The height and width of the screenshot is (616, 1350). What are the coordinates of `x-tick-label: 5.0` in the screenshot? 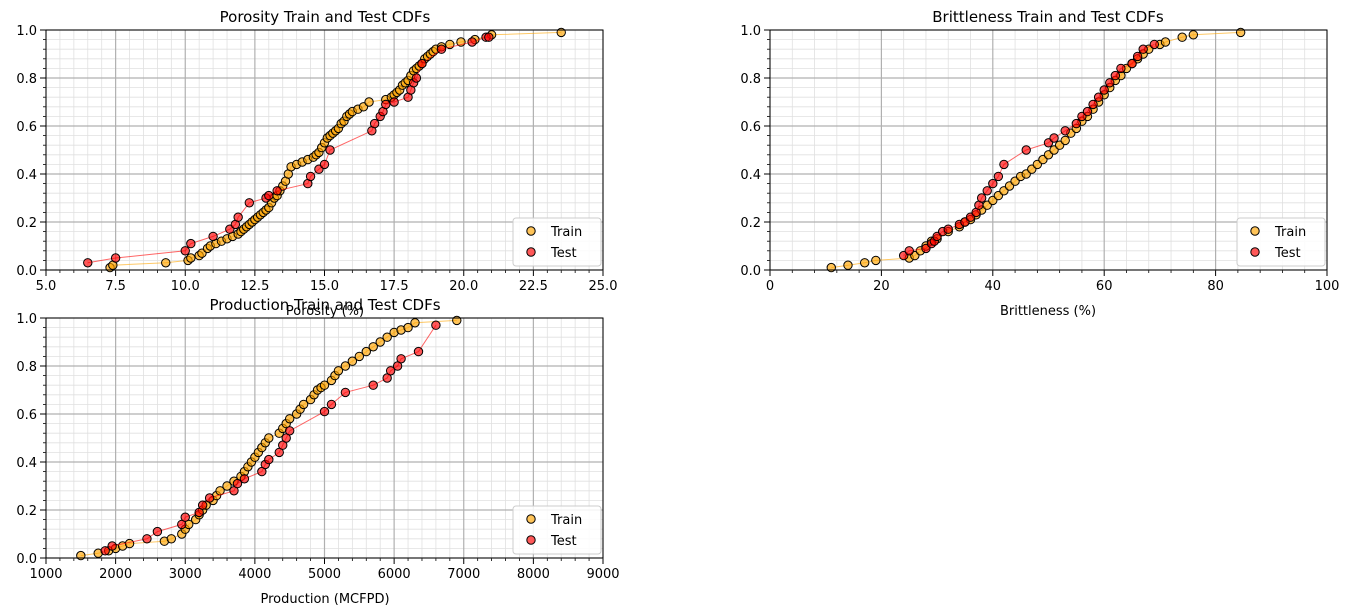 It's located at (46, 286).